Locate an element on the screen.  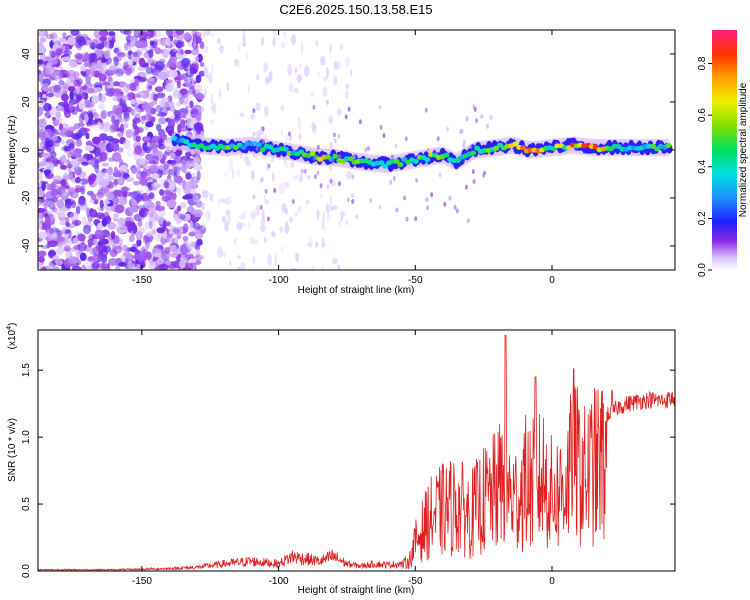
chart-title: C2E6.2025.150.13.58.E15 is located at coordinates (355, 9).